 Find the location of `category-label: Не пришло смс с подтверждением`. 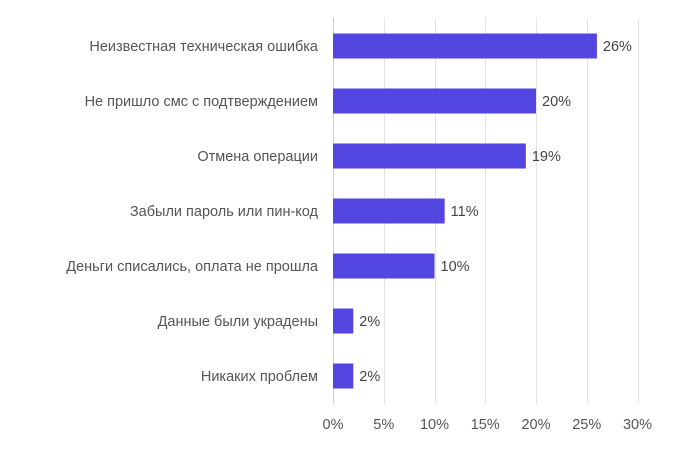

category-label: Не пришло смс с подтверждением is located at coordinates (201, 102).